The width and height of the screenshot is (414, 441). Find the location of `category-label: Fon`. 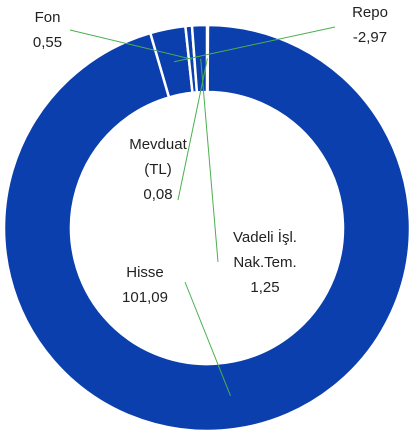

category-label: Fon is located at coordinates (47, 17).